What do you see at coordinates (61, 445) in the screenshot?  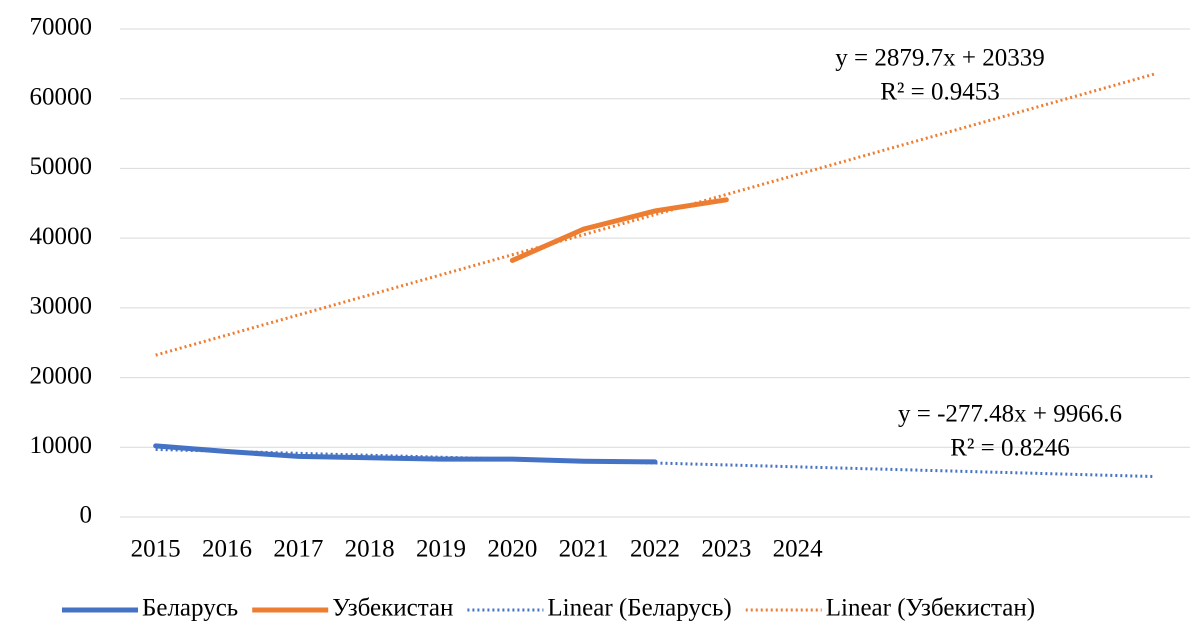 I see `y-tick-label: 10000` at bounding box center [61, 445].